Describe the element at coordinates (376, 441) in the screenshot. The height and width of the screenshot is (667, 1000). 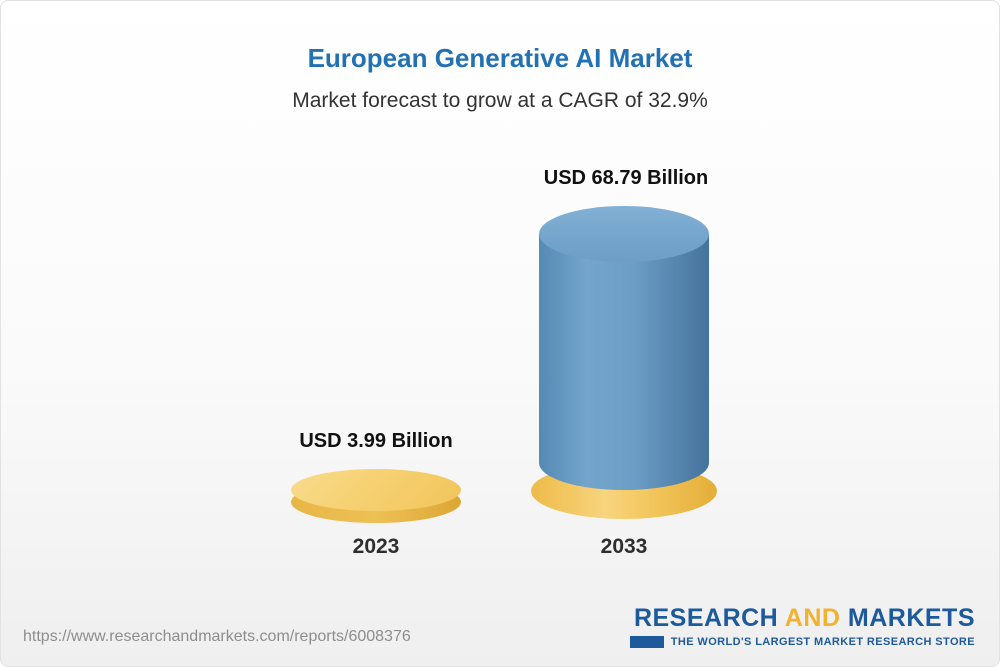
I see `value-label-2023: USD 3.99 Billion` at that location.